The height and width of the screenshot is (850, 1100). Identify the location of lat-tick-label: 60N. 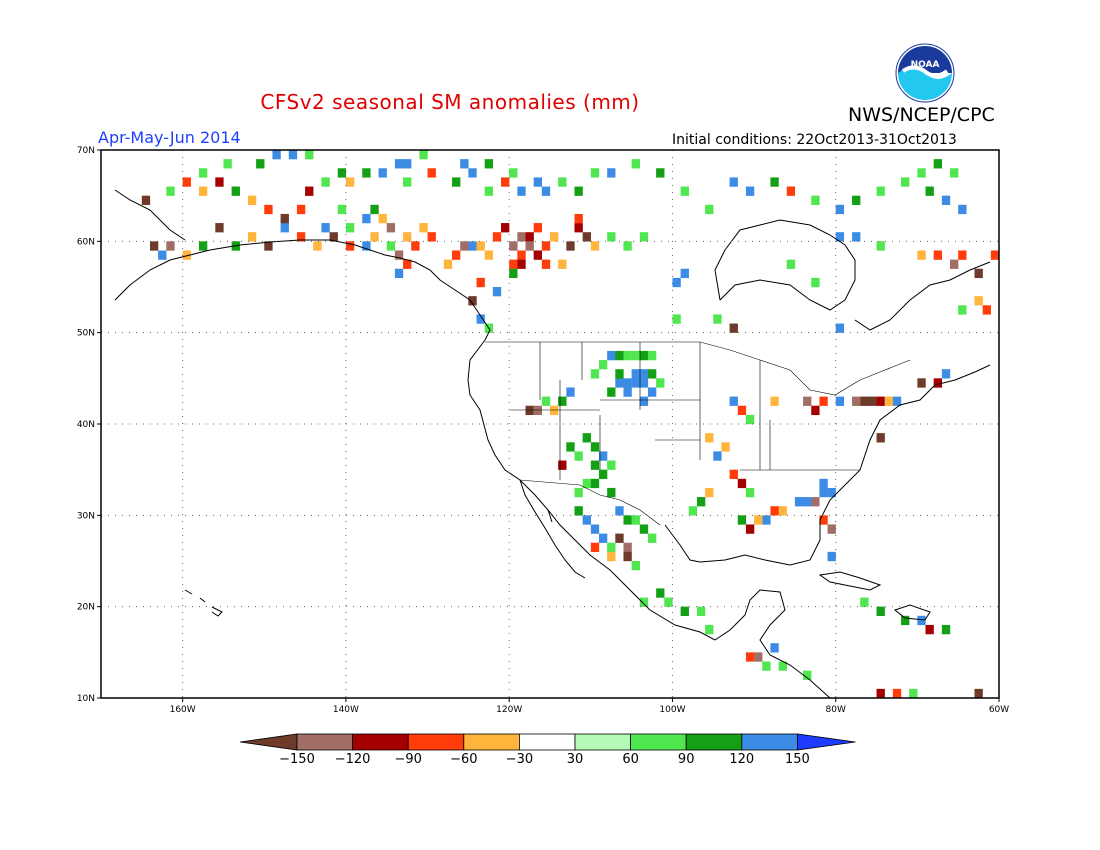
(86, 242).